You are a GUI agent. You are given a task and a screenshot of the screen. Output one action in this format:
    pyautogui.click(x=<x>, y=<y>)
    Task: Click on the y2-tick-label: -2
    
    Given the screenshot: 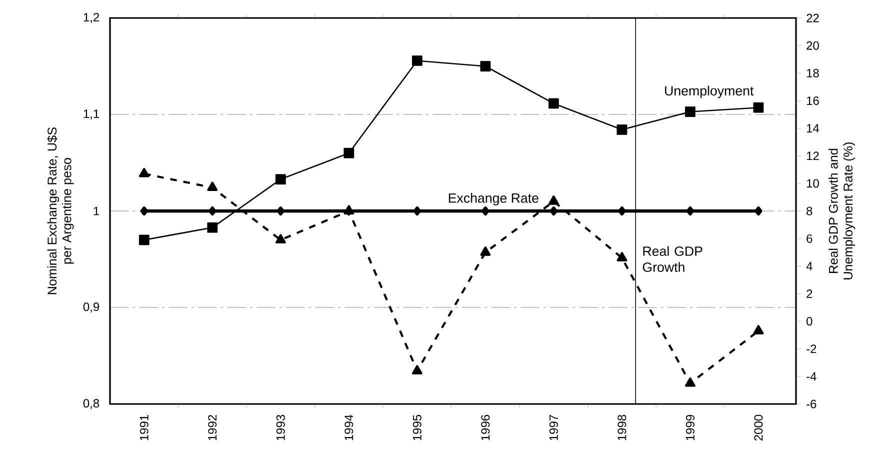 What is the action you would take?
    pyautogui.click(x=811, y=349)
    